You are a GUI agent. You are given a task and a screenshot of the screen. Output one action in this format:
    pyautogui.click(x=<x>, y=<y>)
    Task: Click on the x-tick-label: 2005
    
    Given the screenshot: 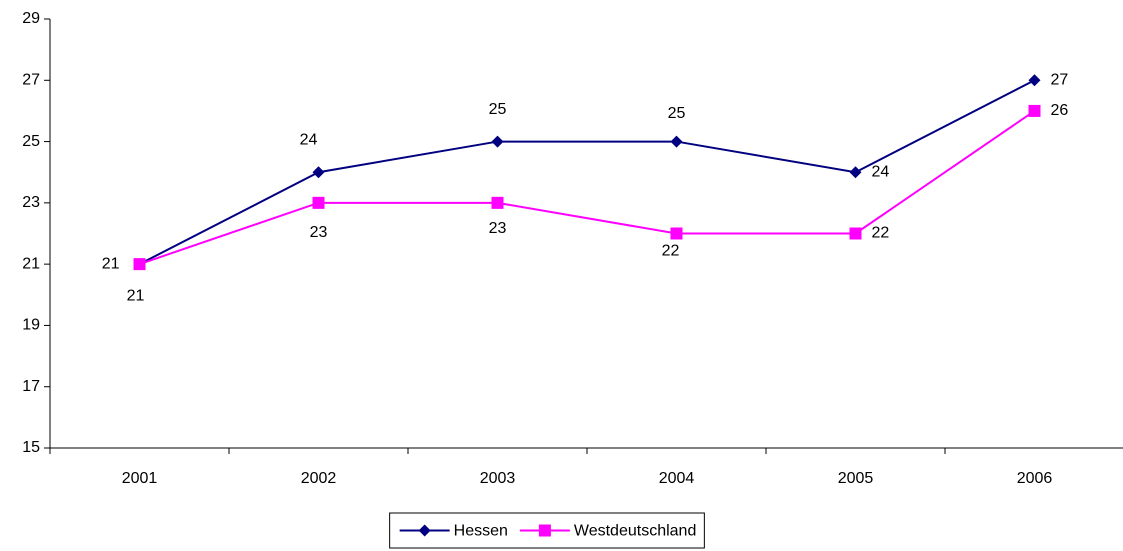 What is the action you would take?
    pyautogui.click(x=856, y=478)
    